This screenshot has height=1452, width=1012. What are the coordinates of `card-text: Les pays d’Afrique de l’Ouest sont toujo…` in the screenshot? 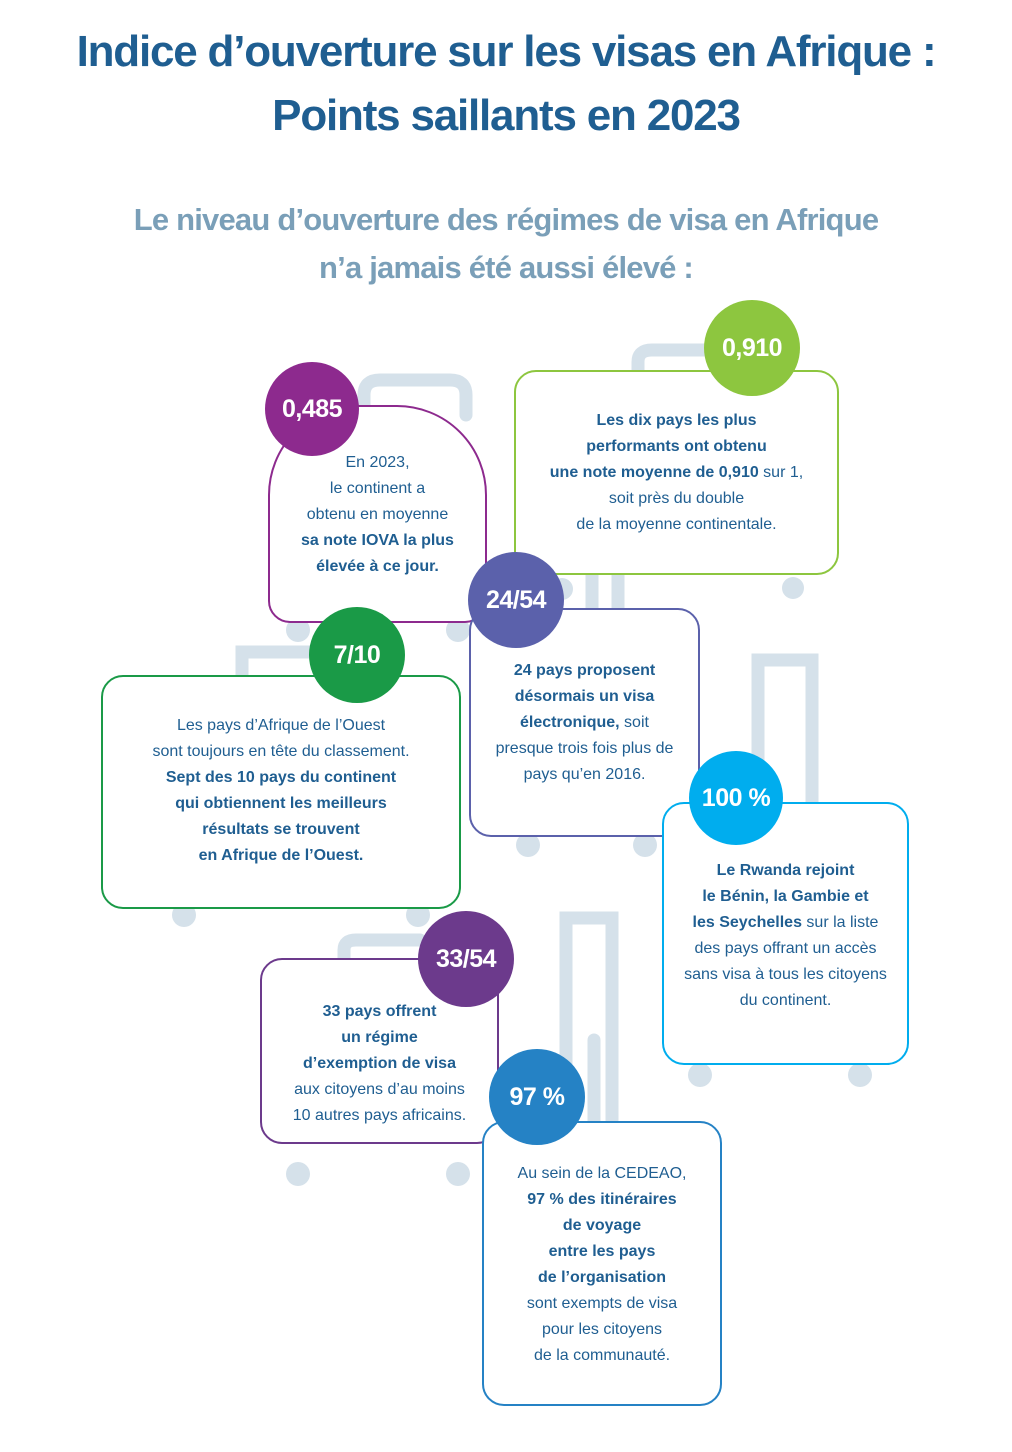 It's located at (281, 790).